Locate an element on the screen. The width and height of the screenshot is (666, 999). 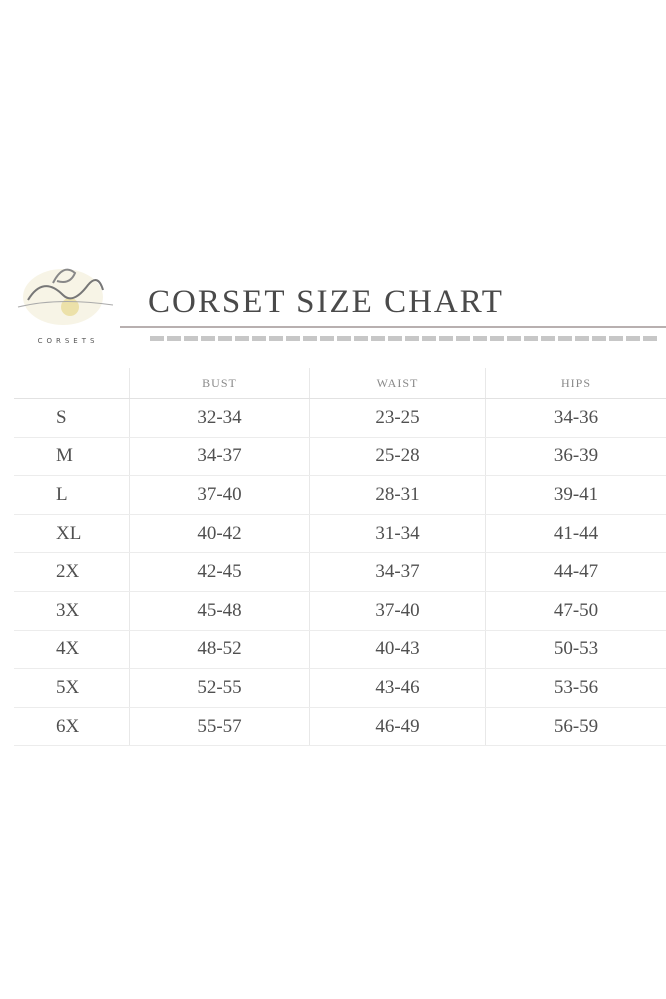
cell-size: 3X is located at coordinates (72, 610).